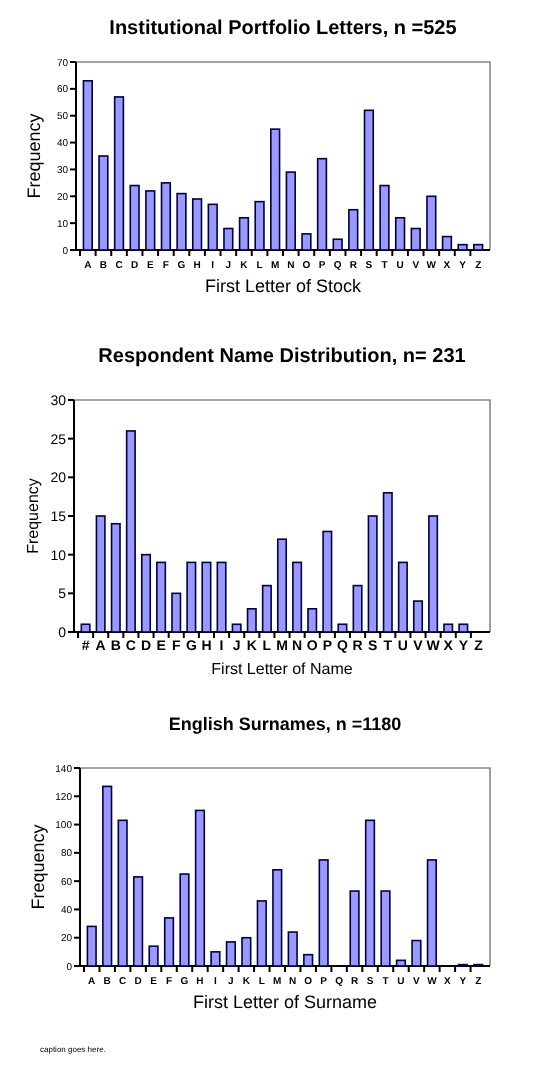 This screenshot has width=548, height=1070. What do you see at coordinates (283, 286) in the screenshot?
I see `x-axis-title: First Letter of Stock` at bounding box center [283, 286].